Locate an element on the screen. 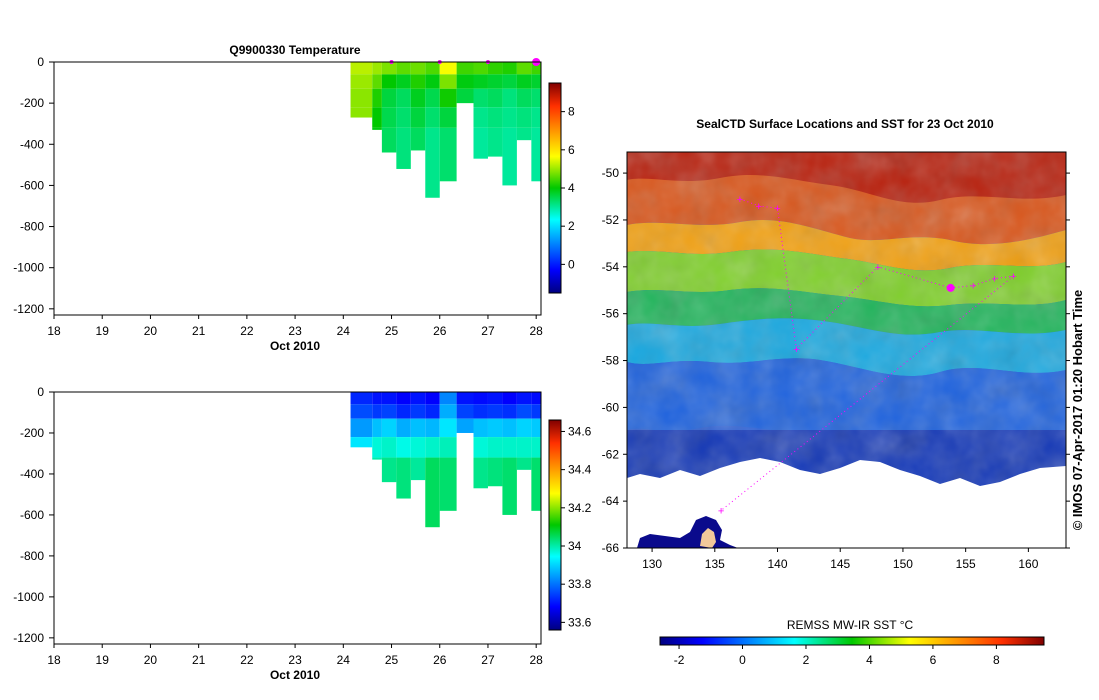 The width and height of the screenshot is (1099, 700). lat-tick-label: -50 is located at coordinates (611, 173).